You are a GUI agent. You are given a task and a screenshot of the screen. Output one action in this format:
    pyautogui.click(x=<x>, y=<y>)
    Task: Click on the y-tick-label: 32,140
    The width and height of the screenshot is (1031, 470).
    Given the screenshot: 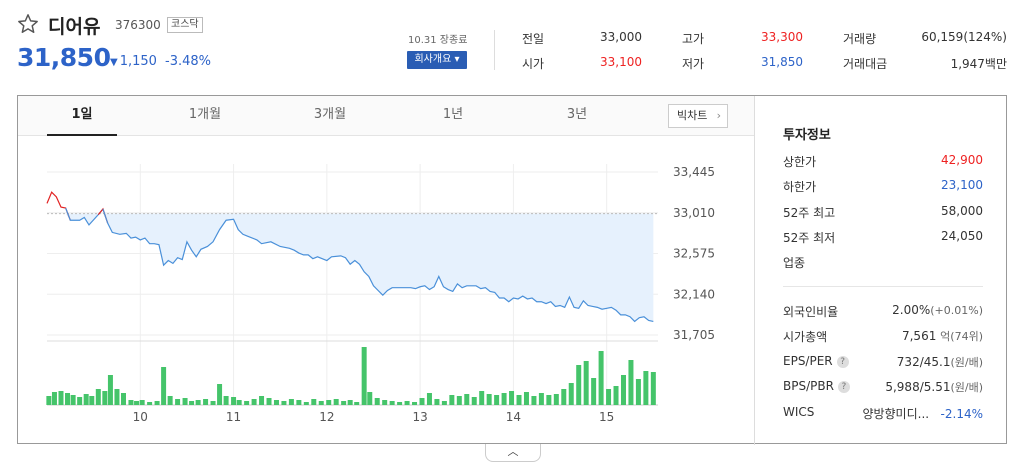 What is the action you would take?
    pyautogui.click(x=694, y=294)
    